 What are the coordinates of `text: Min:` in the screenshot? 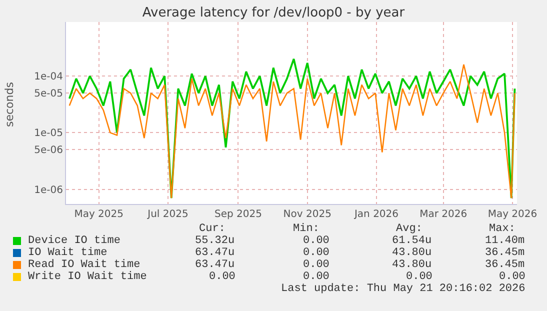 It's located at (306, 229).